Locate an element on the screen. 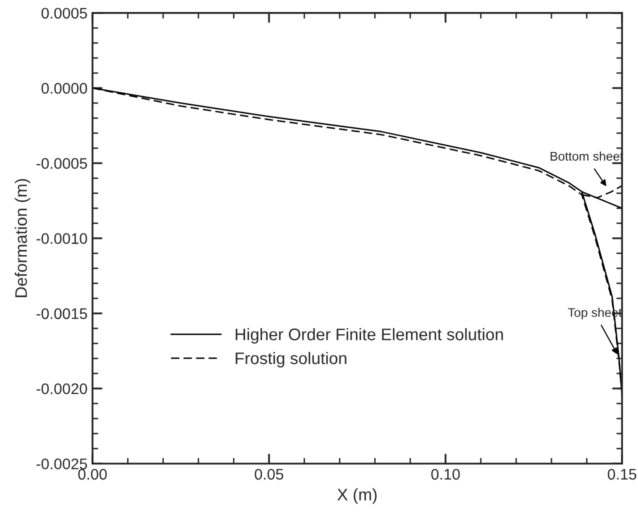  y-tick-label: -0.0025 is located at coordinates (62, 464).